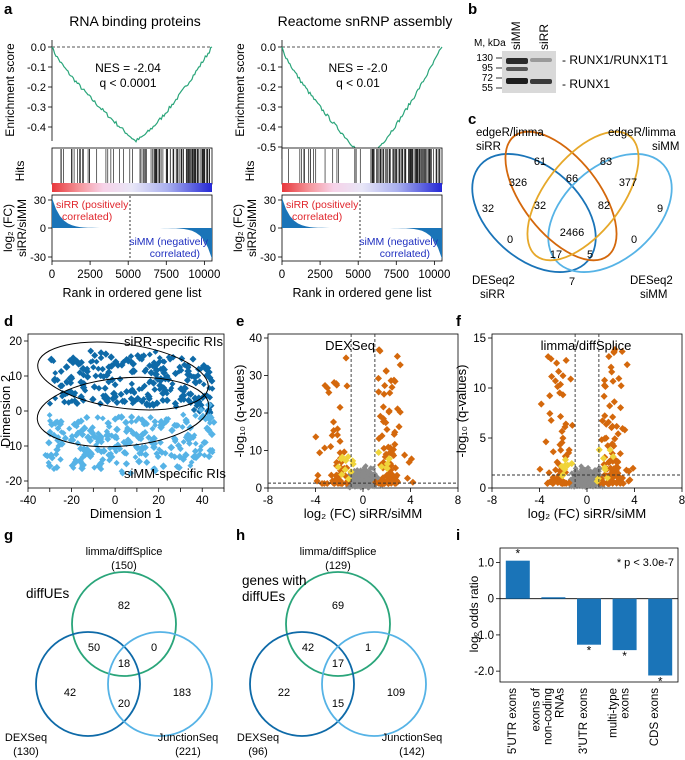 Image resolution: width=685 pixels, height=760 pixels. I want to click on sirr-label-2: correlated), so click(87, 217).